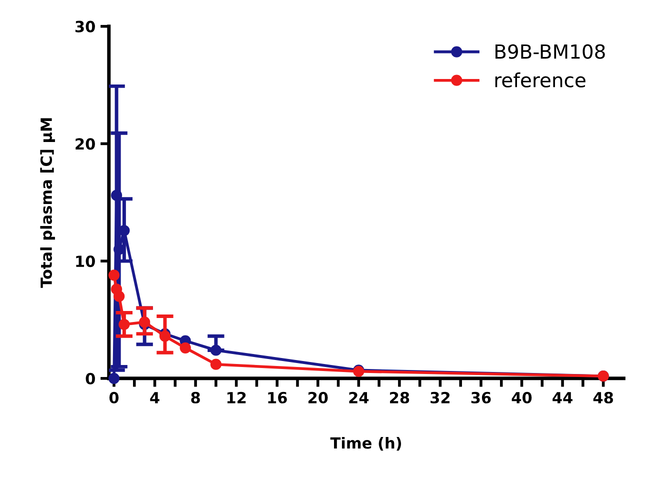 Image resolution: width=660 pixels, height=479 pixels. What do you see at coordinates (540, 80) in the screenshot?
I see `legend-label: reference` at bounding box center [540, 80].